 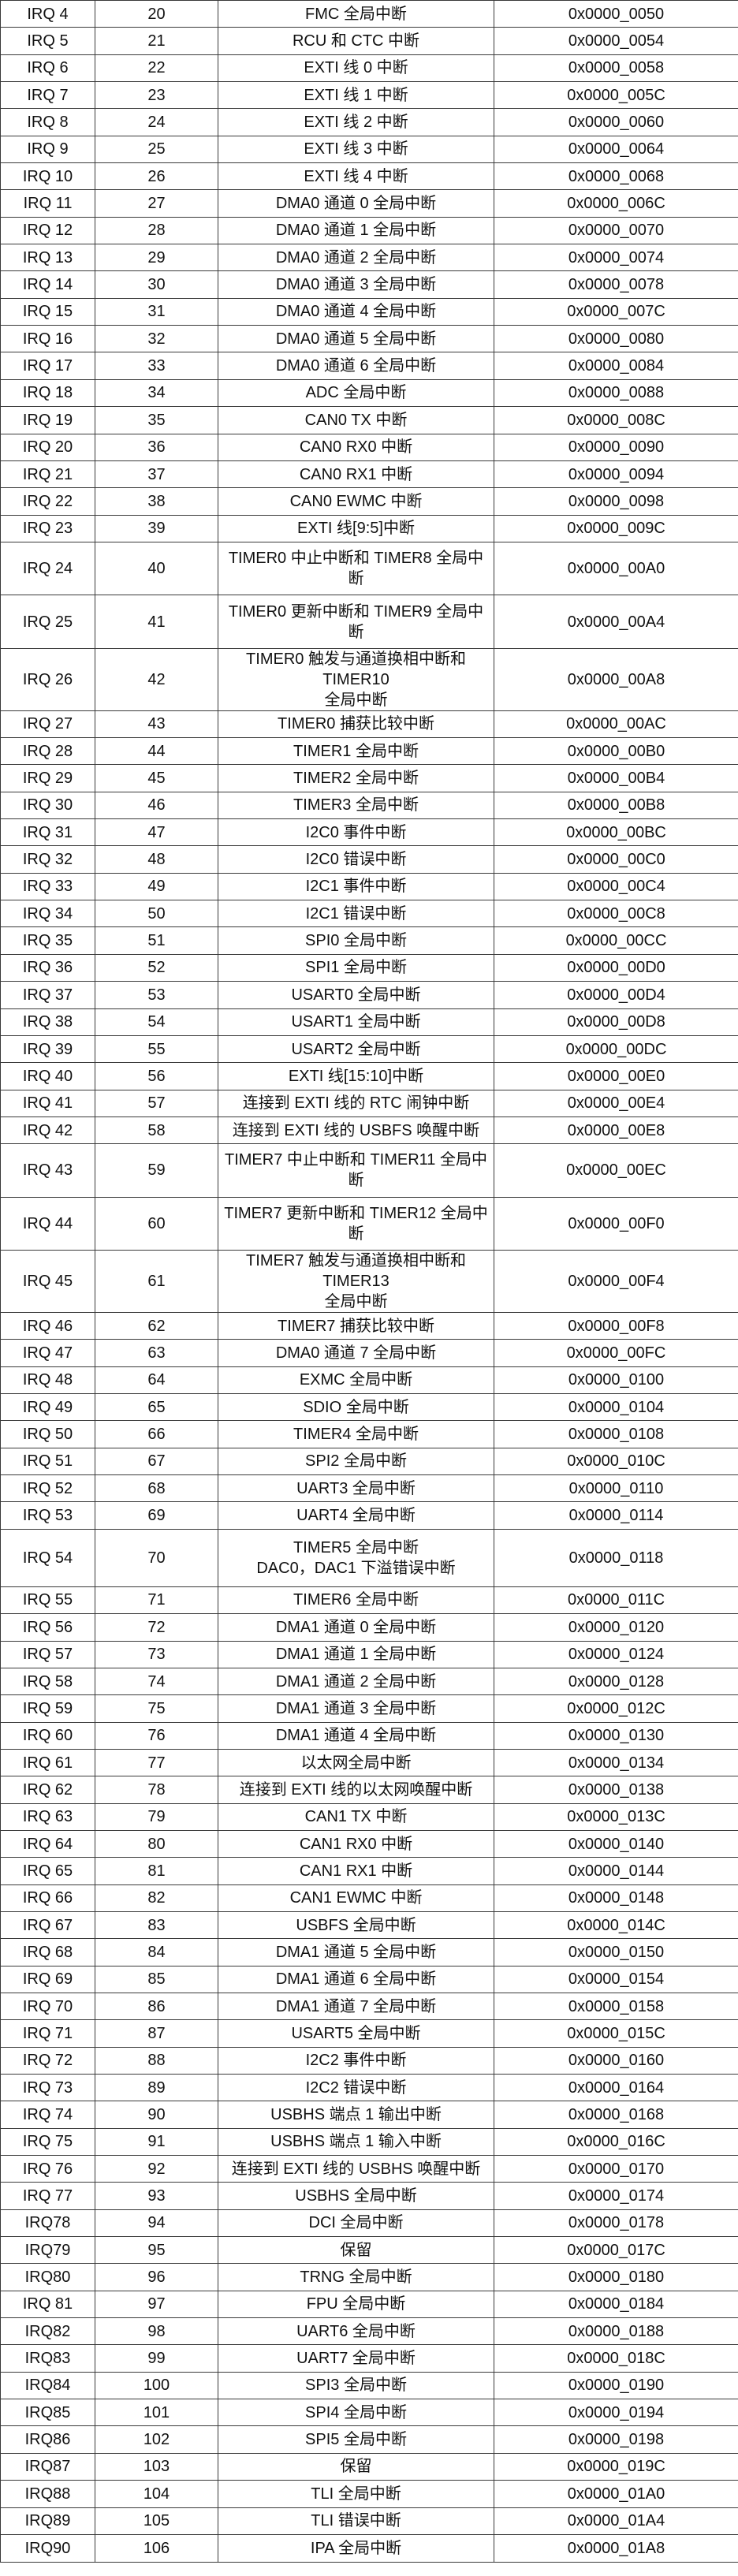 I want to click on vector-address-cell: 0x0000_01A4, so click(x=616, y=2521).